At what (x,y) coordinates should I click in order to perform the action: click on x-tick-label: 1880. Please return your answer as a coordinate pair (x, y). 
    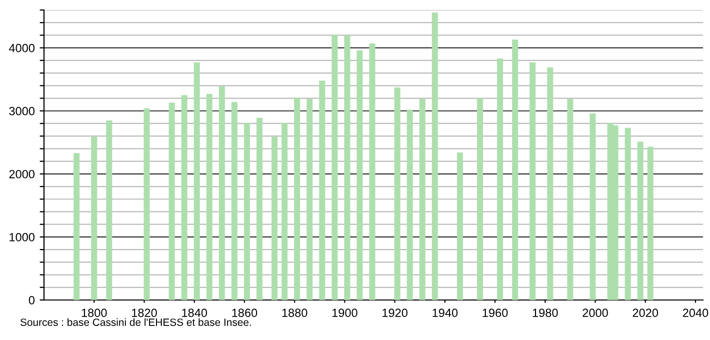
    Looking at the image, I should click on (295, 313).